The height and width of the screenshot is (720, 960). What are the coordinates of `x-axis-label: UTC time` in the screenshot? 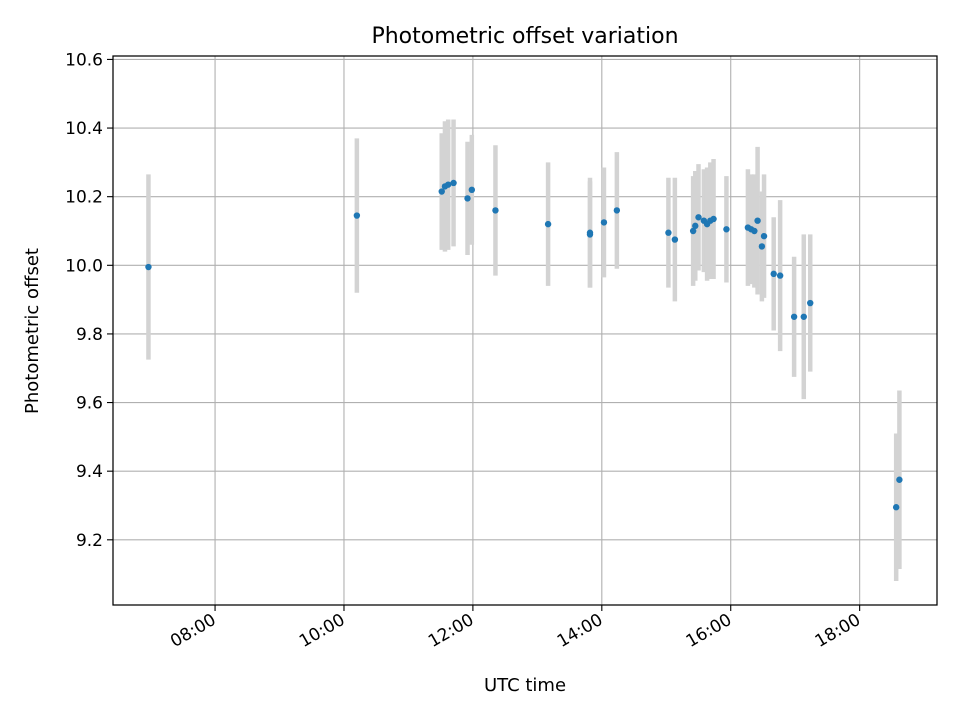 It's located at (525, 685).